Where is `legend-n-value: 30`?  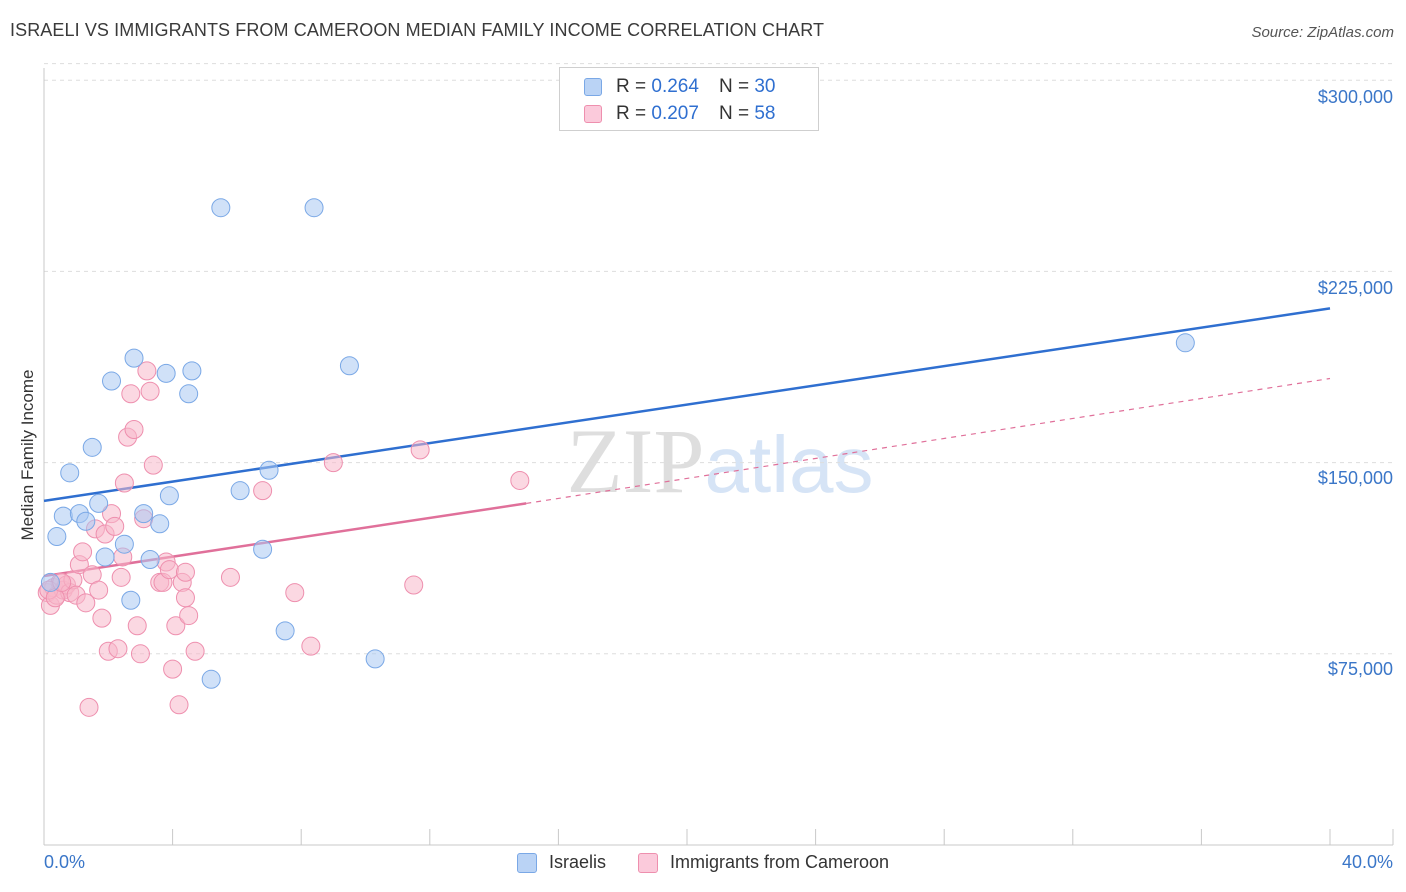
legend-n-value: 30 is located at coordinates (765, 86).